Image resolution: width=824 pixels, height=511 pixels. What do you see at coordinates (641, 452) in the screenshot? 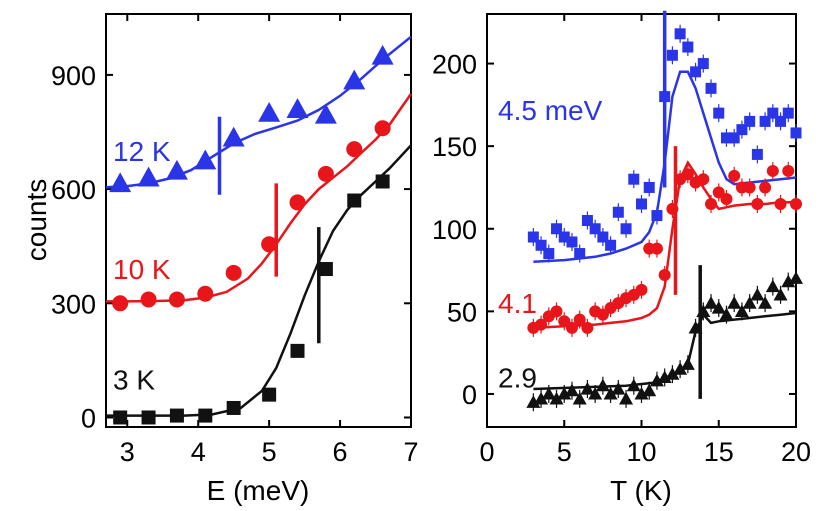
I see `x-tick-label: 10` at bounding box center [641, 452].